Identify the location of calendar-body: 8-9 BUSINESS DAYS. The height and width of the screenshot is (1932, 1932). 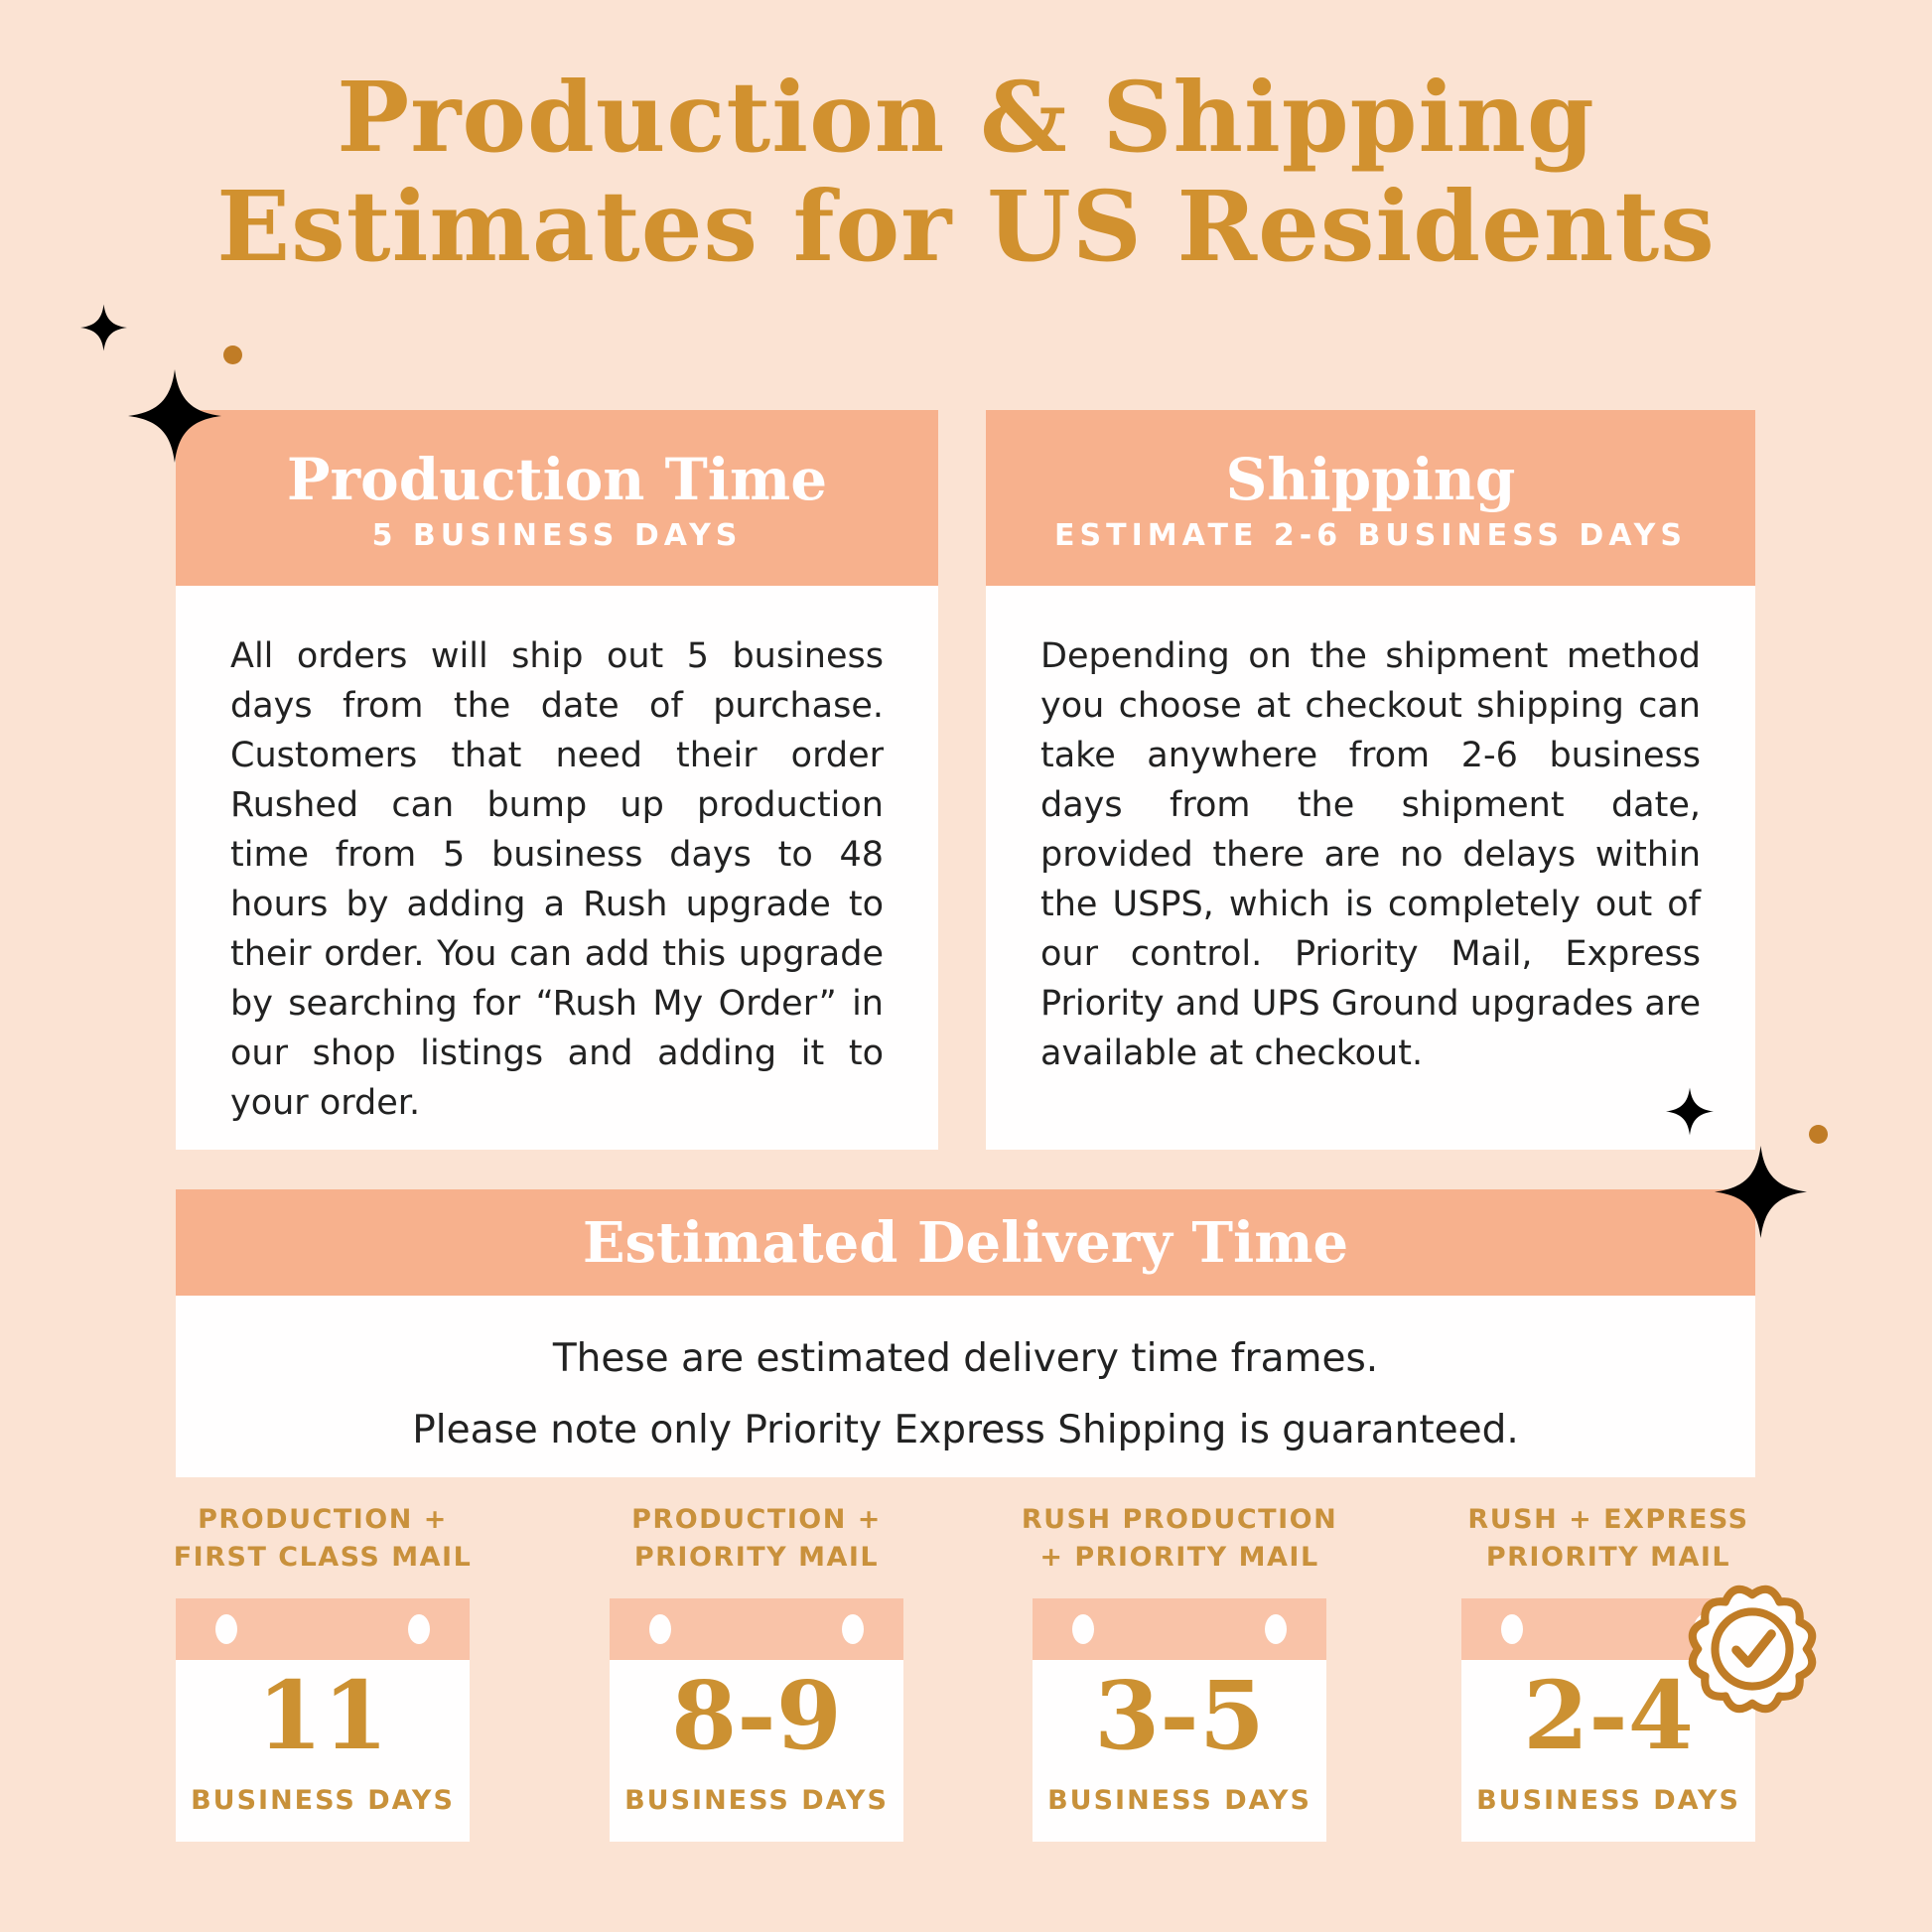
(756, 1751).